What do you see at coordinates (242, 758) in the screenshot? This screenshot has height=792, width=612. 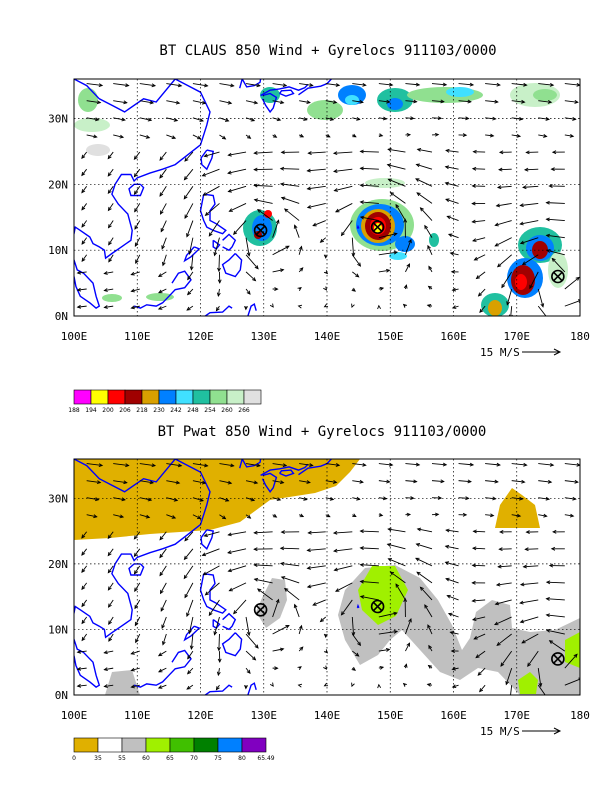 I see `colorbar-label: 80` at bounding box center [242, 758].